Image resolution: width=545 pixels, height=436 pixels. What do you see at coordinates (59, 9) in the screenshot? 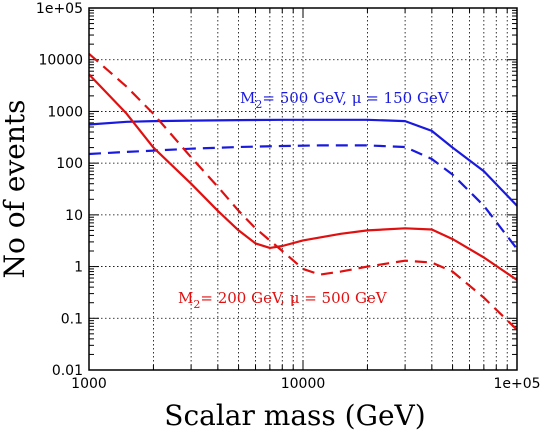
I see `y-tick-label: 1e+05` at bounding box center [59, 9].